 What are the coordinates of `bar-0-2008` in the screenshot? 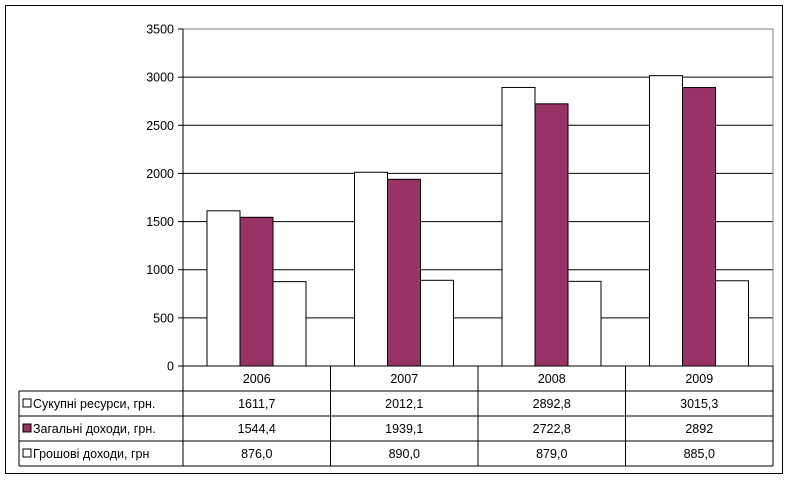 It's located at (518, 226).